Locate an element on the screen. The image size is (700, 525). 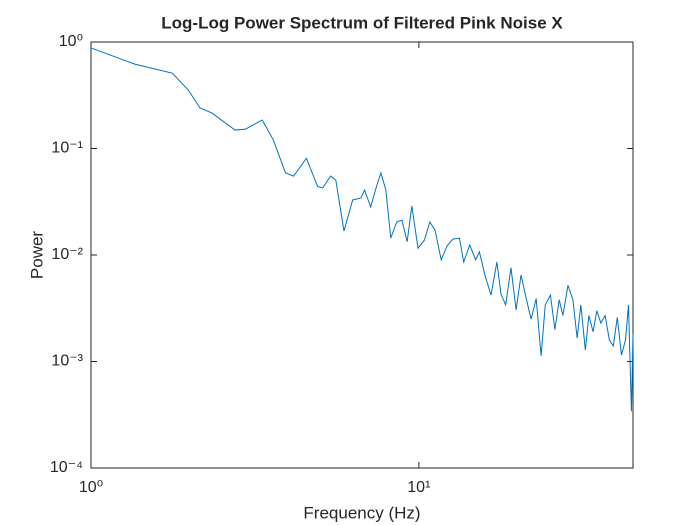
y-axis-label: Power is located at coordinates (36, 255).